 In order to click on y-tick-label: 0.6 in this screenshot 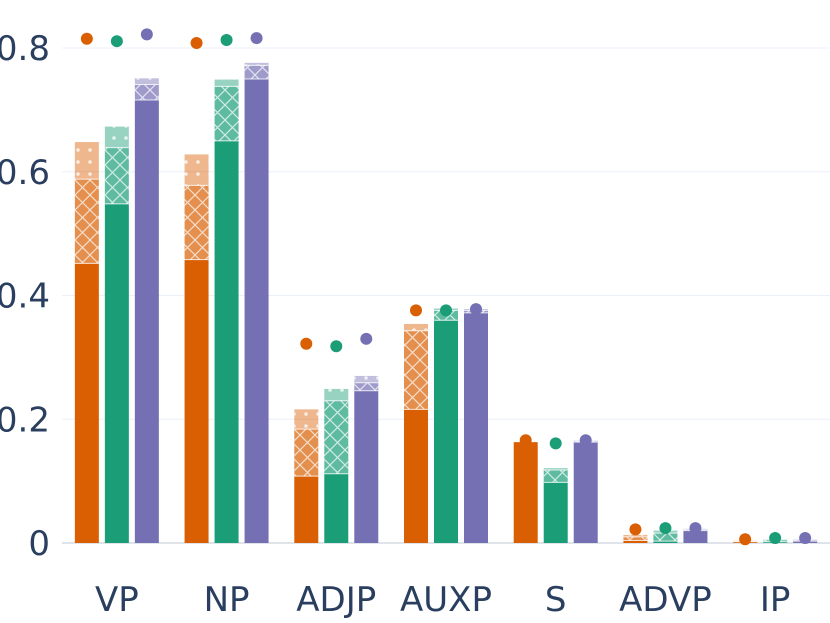, I will do `click(25, 173)`.